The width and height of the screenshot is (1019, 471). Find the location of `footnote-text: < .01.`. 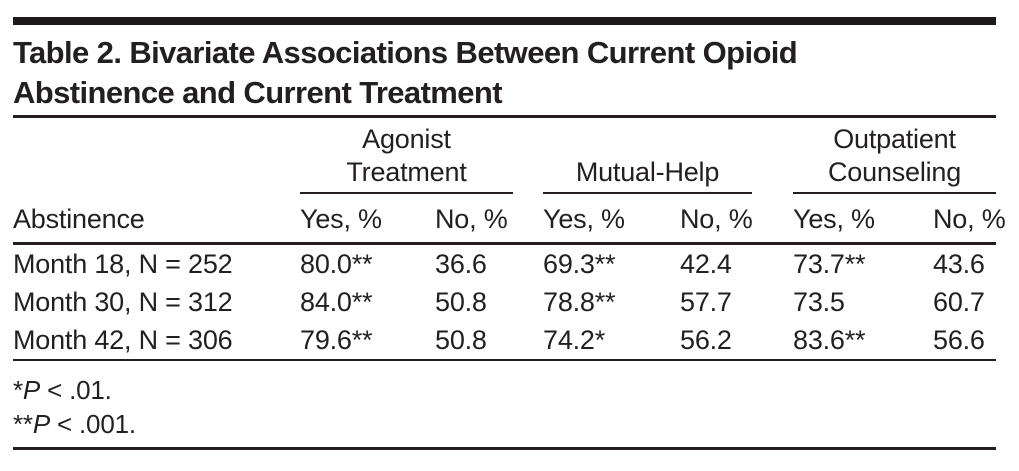

footnote-text: < .01. is located at coordinates (76, 390).